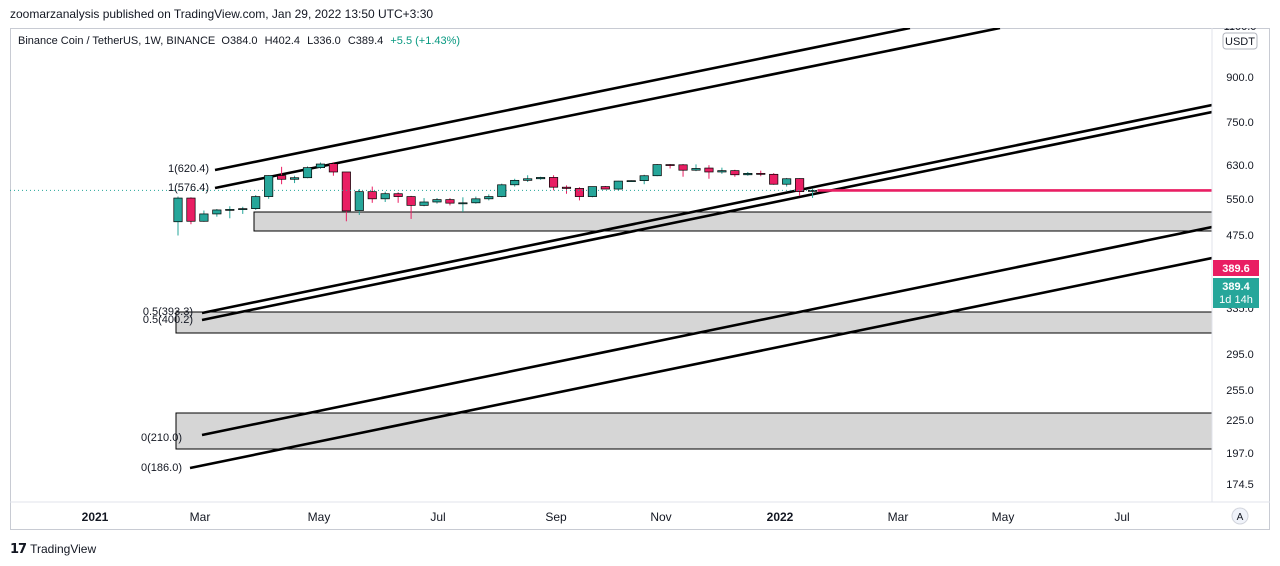 The height and width of the screenshot is (566, 1280). I want to click on ohlc-open: O384.0, so click(239, 41).